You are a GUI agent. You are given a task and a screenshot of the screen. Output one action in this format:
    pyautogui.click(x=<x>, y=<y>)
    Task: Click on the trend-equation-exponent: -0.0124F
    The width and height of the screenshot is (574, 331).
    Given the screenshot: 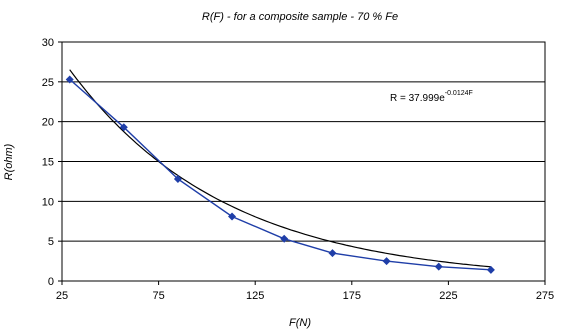 What is the action you would take?
    pyautogui.click(x=459, y=93)
    